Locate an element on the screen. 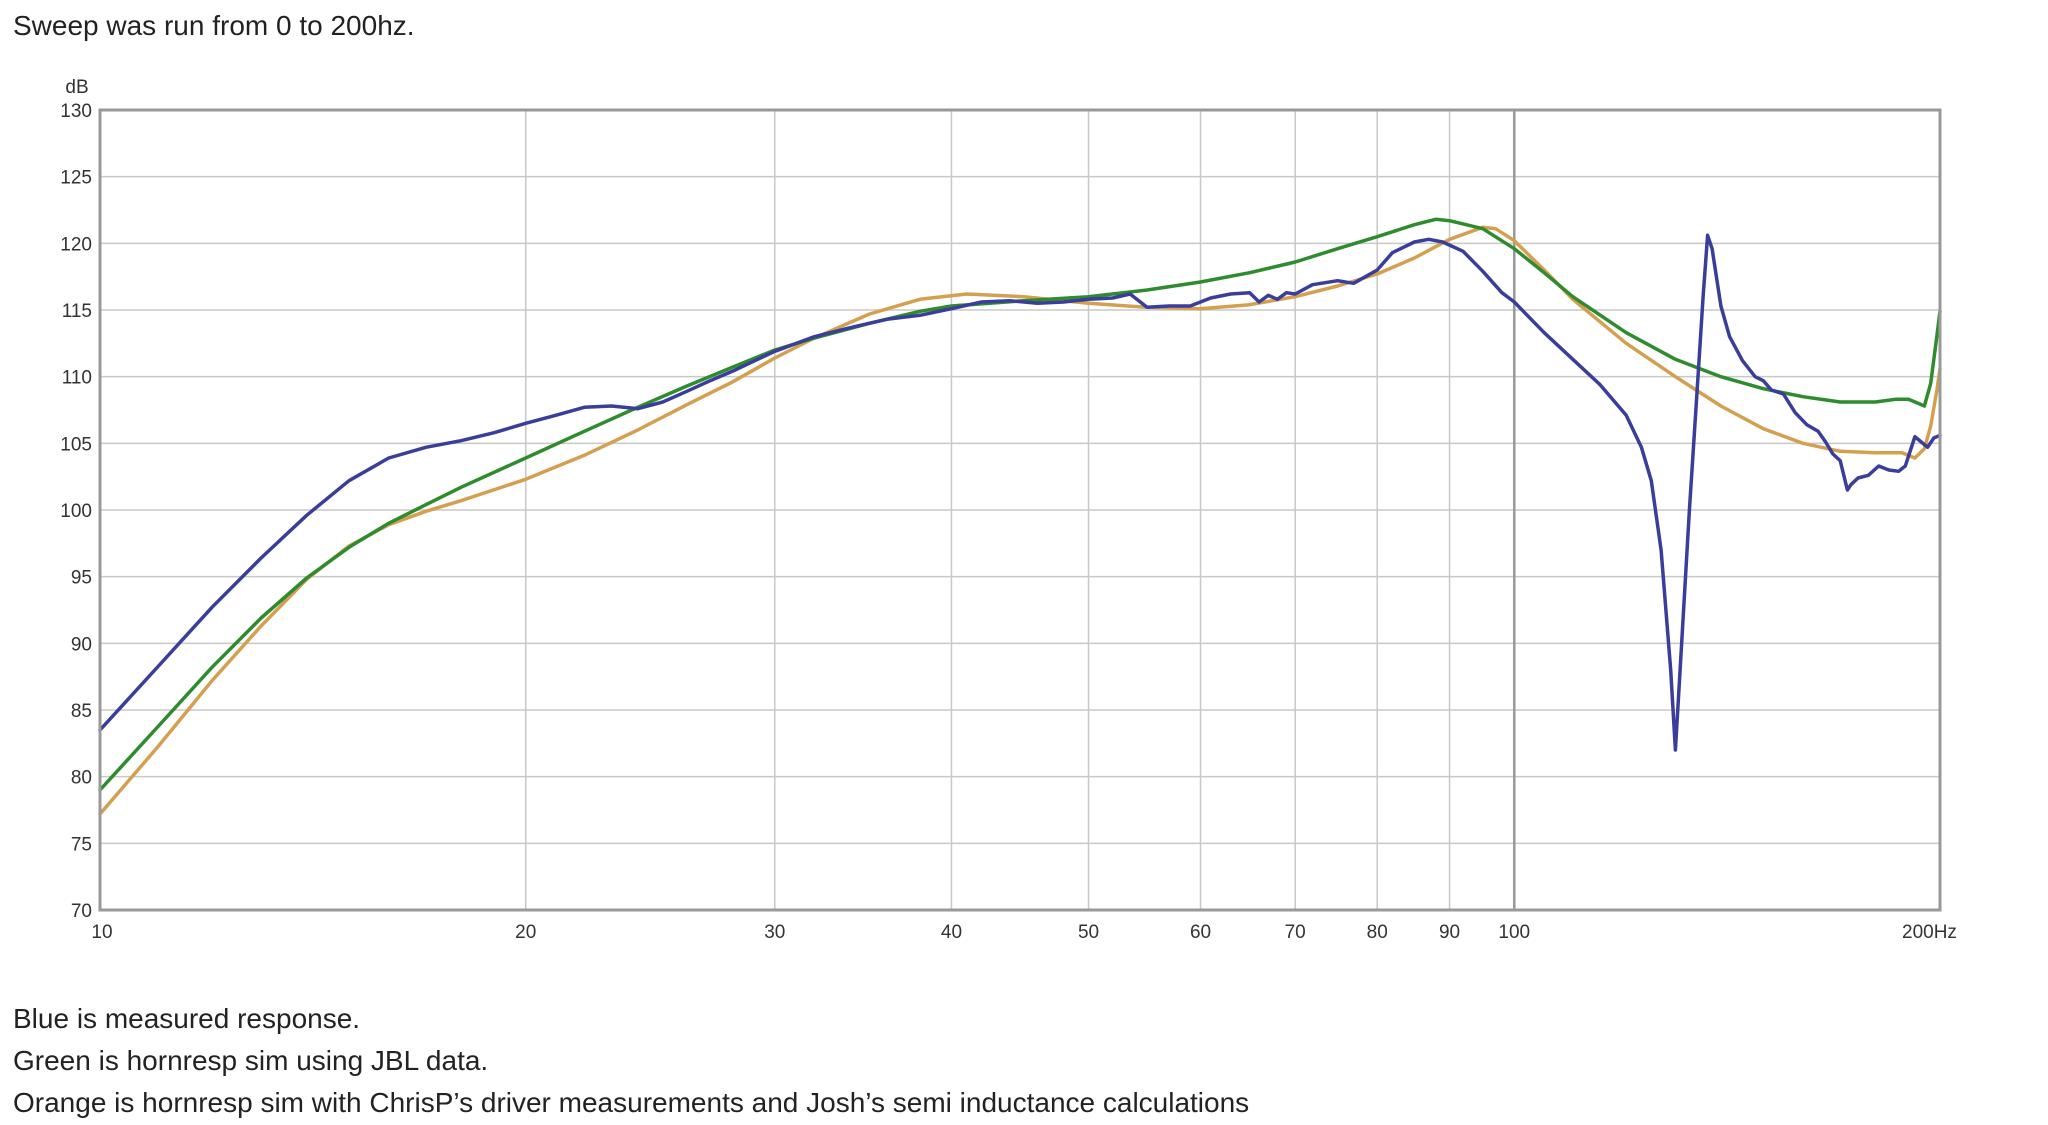  x-tick-label: 10 is located at coordinates (101, 932).